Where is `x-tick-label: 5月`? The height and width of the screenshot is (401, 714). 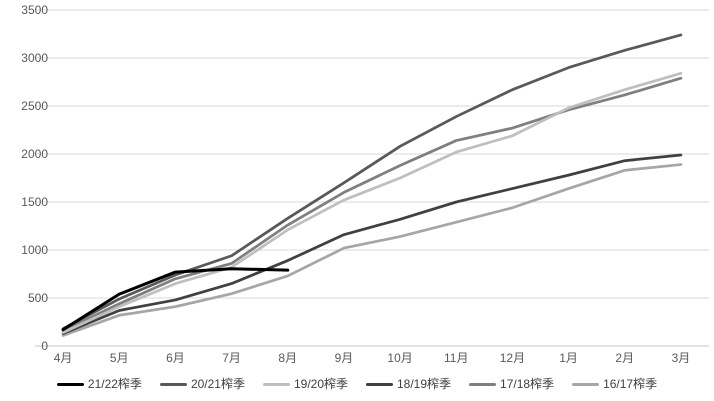 x-tick-label: 5月 is located at coordinates (119, 358).